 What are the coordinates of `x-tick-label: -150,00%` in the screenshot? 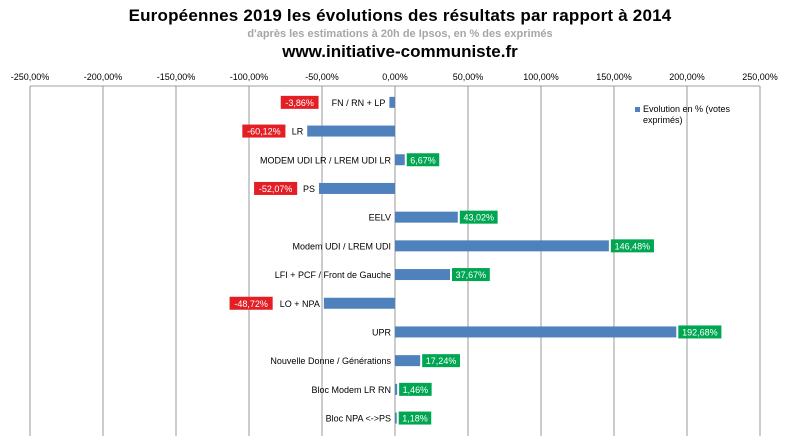 It's located at (176, 77).